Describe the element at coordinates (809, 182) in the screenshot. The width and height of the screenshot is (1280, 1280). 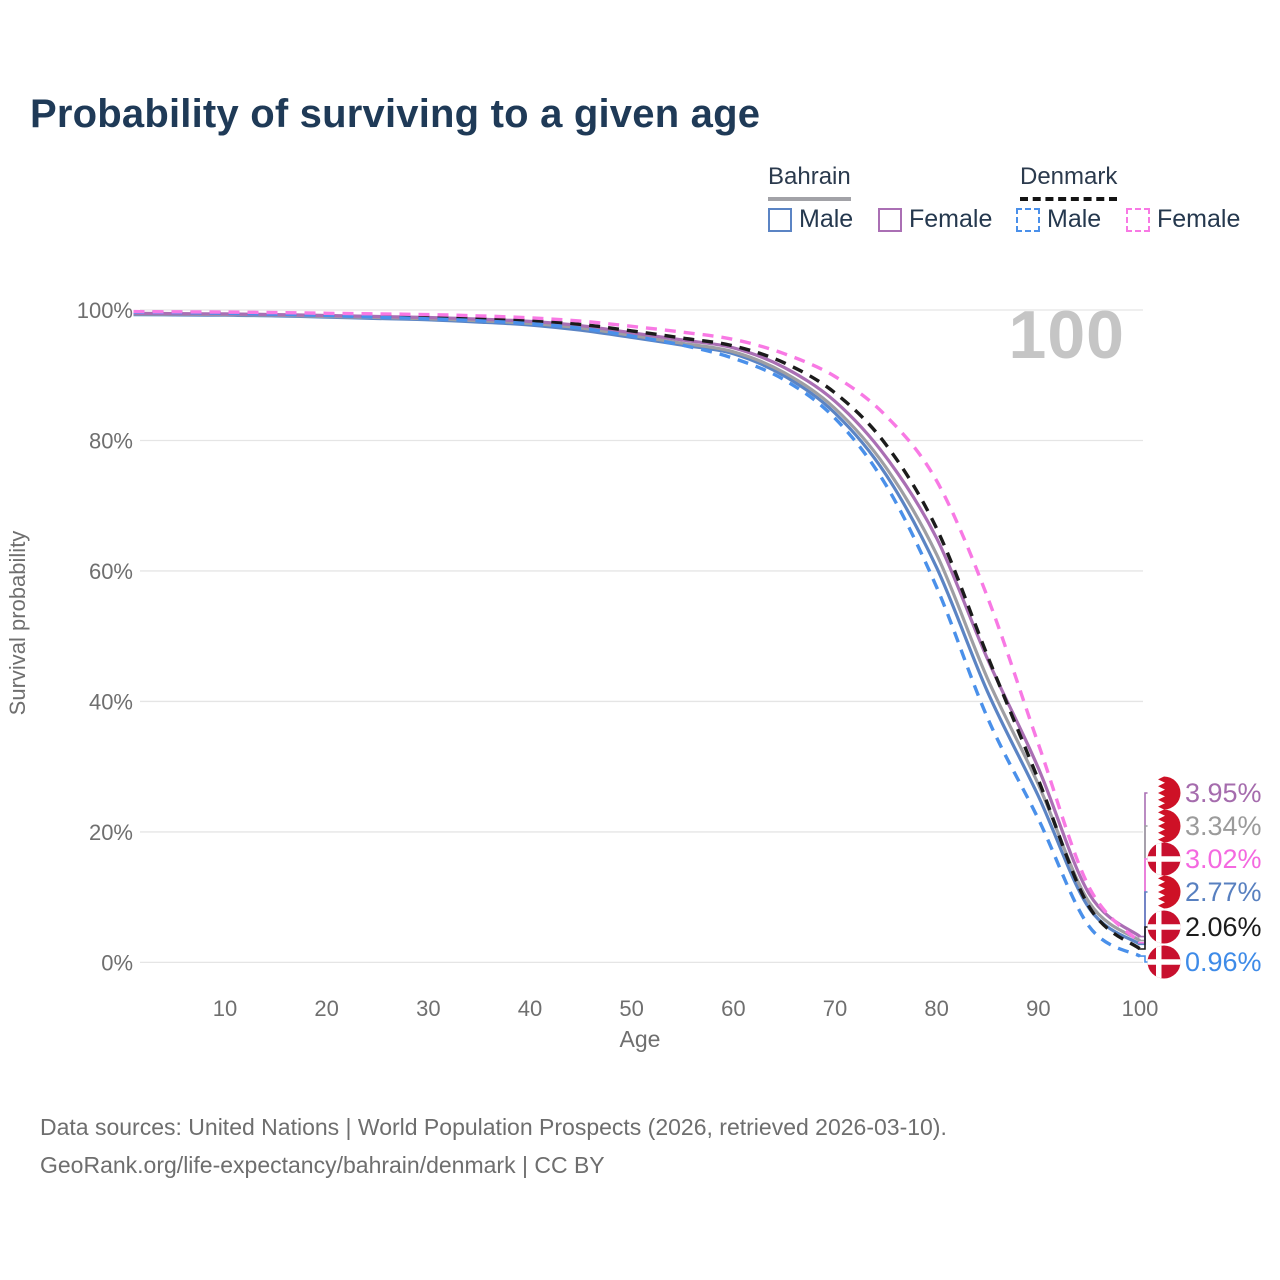
I see `legend-group-bahrain: Bahrain` at that location.